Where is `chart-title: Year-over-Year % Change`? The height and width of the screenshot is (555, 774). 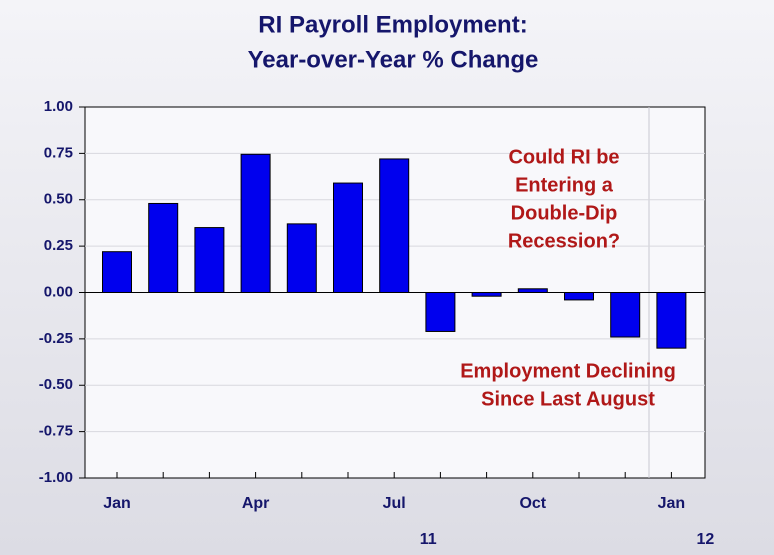
chart-title: Year-over-Year % Change is located at coordinates (393, 59).